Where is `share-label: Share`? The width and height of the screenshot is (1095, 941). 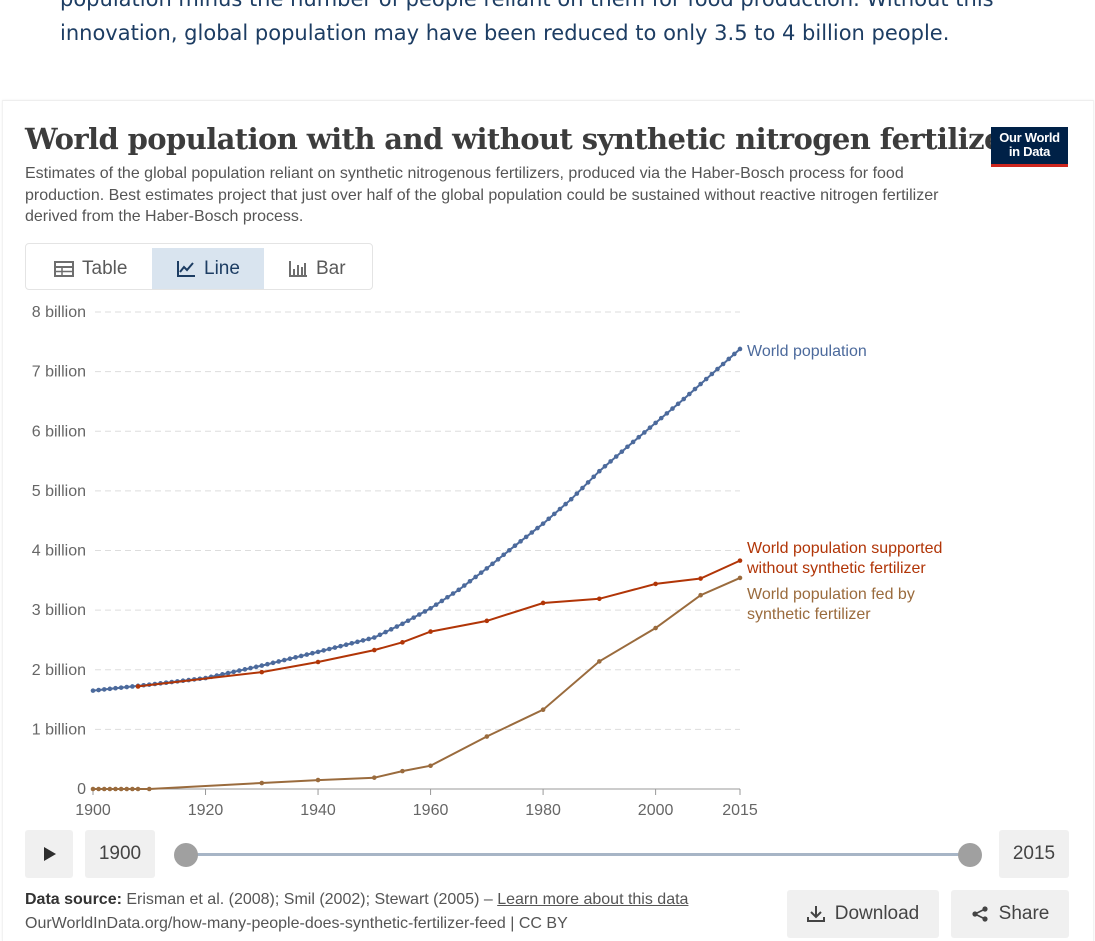
share-label: Share is located at coordinates (1024, 913).